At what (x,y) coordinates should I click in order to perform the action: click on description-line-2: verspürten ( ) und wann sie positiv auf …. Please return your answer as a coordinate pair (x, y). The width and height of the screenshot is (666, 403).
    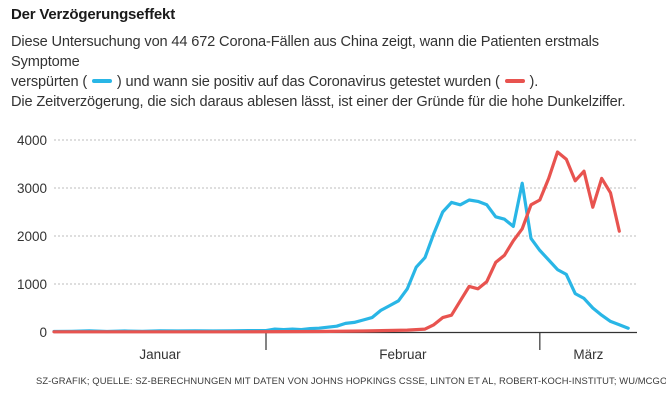
    Looking at the image, I should click on (336, 82).